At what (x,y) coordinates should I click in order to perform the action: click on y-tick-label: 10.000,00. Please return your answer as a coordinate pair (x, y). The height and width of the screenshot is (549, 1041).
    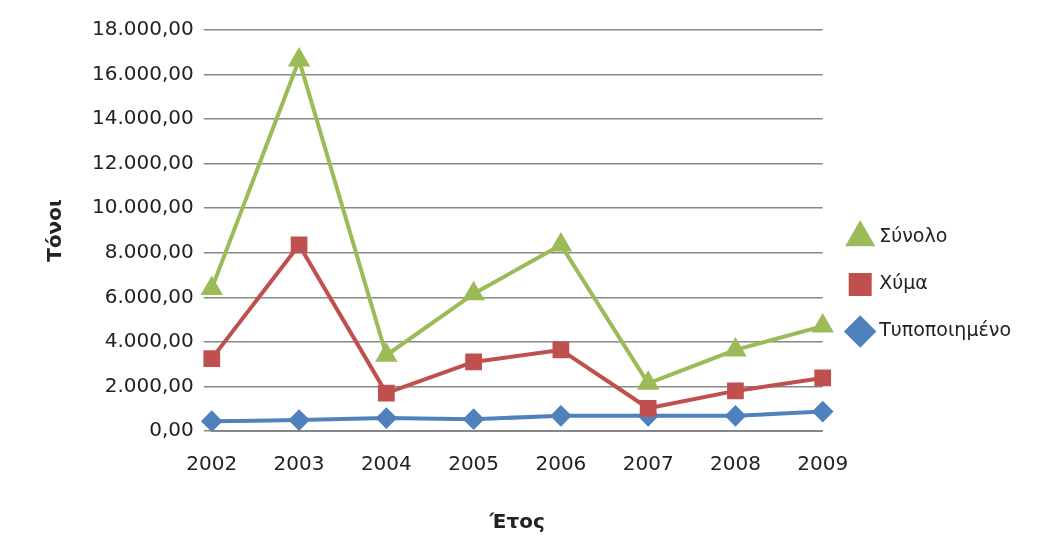
    Looking at the image, I should click on (142, 206).